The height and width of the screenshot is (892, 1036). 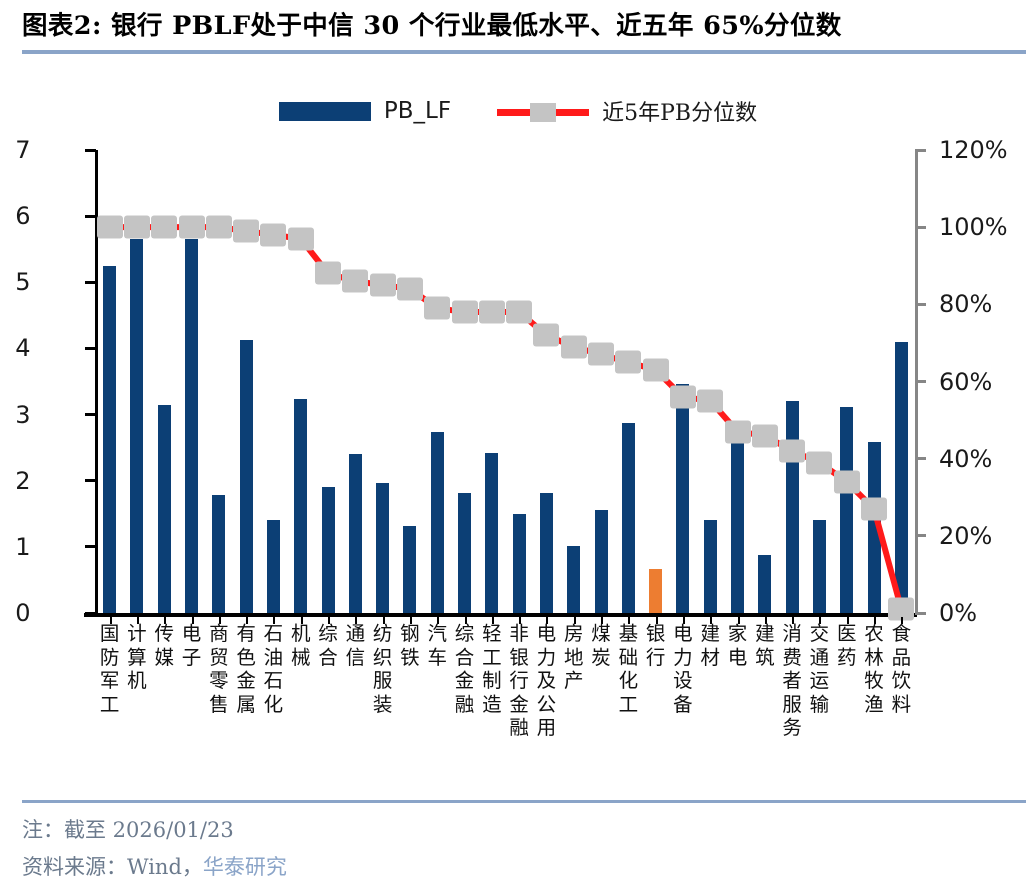 What do you see at coordinates (109, 669) in the screenshot?
I see `x-axis-label-1: 国防军工` at bounding box center [109, 669].